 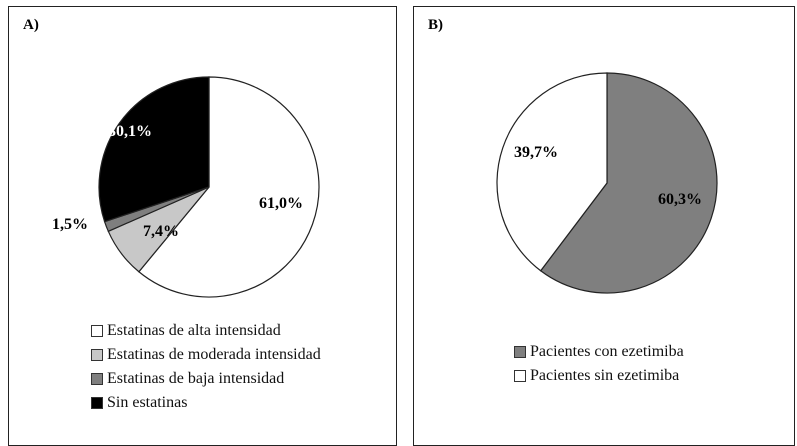 What do you see at coordinates (147, 403) in the screenshot?
I see `legend-label: Sin estatinas` at bounding box center [147, 403].